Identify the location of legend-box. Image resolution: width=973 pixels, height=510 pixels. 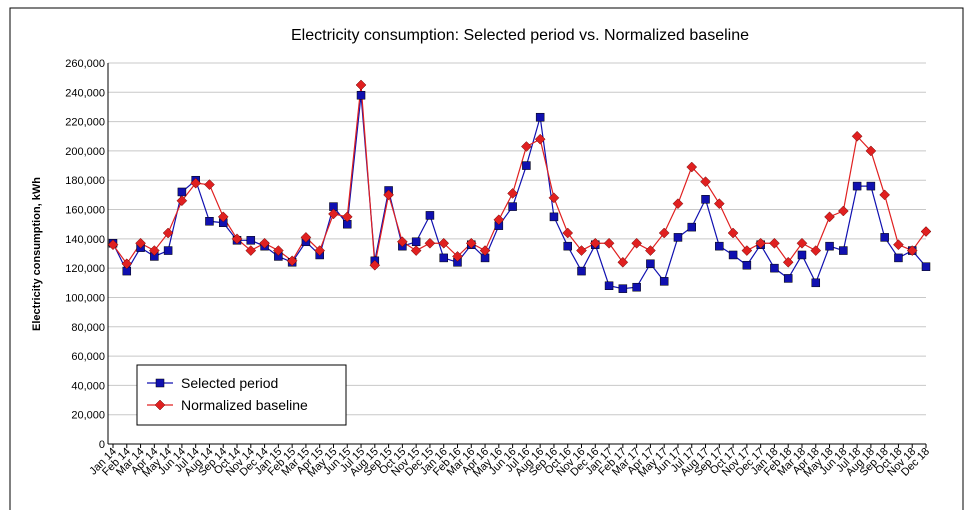
(241, 395).